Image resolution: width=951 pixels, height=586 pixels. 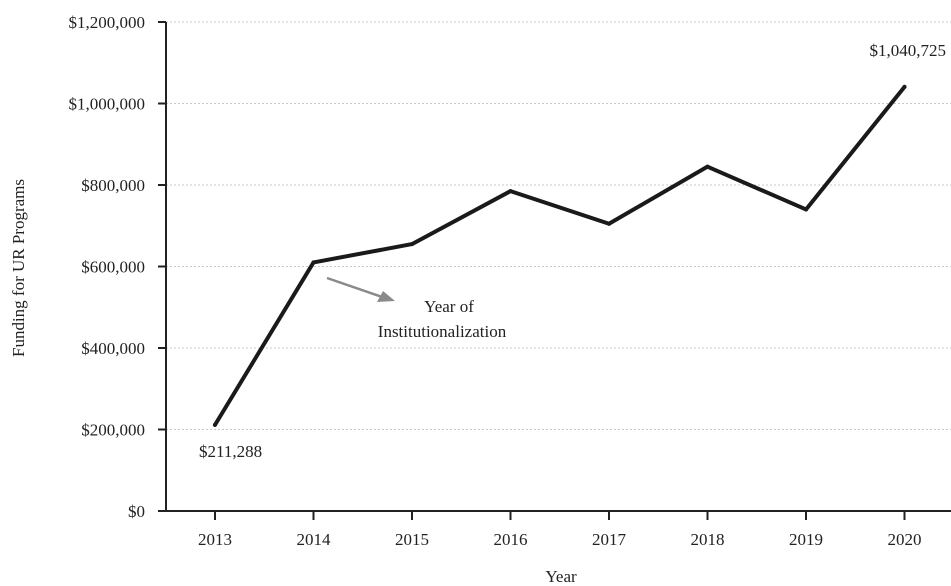 I want to click on x-tick-label: 2018, so click(x=708, y=539).